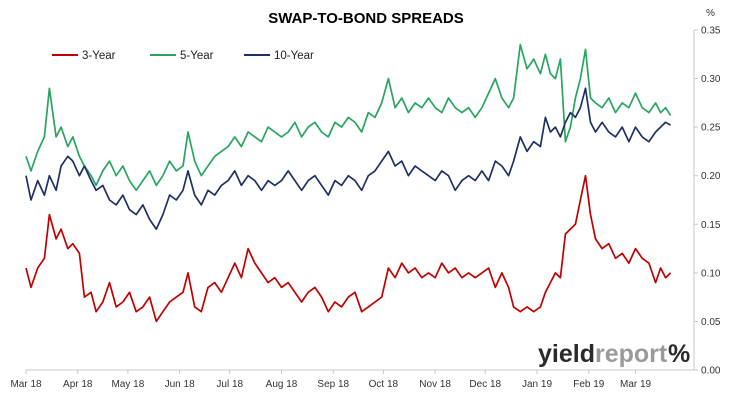 The height and width of the screenshot is (400, 732). I want to click on x-tick-label: Aug 18, so click(282, 384).